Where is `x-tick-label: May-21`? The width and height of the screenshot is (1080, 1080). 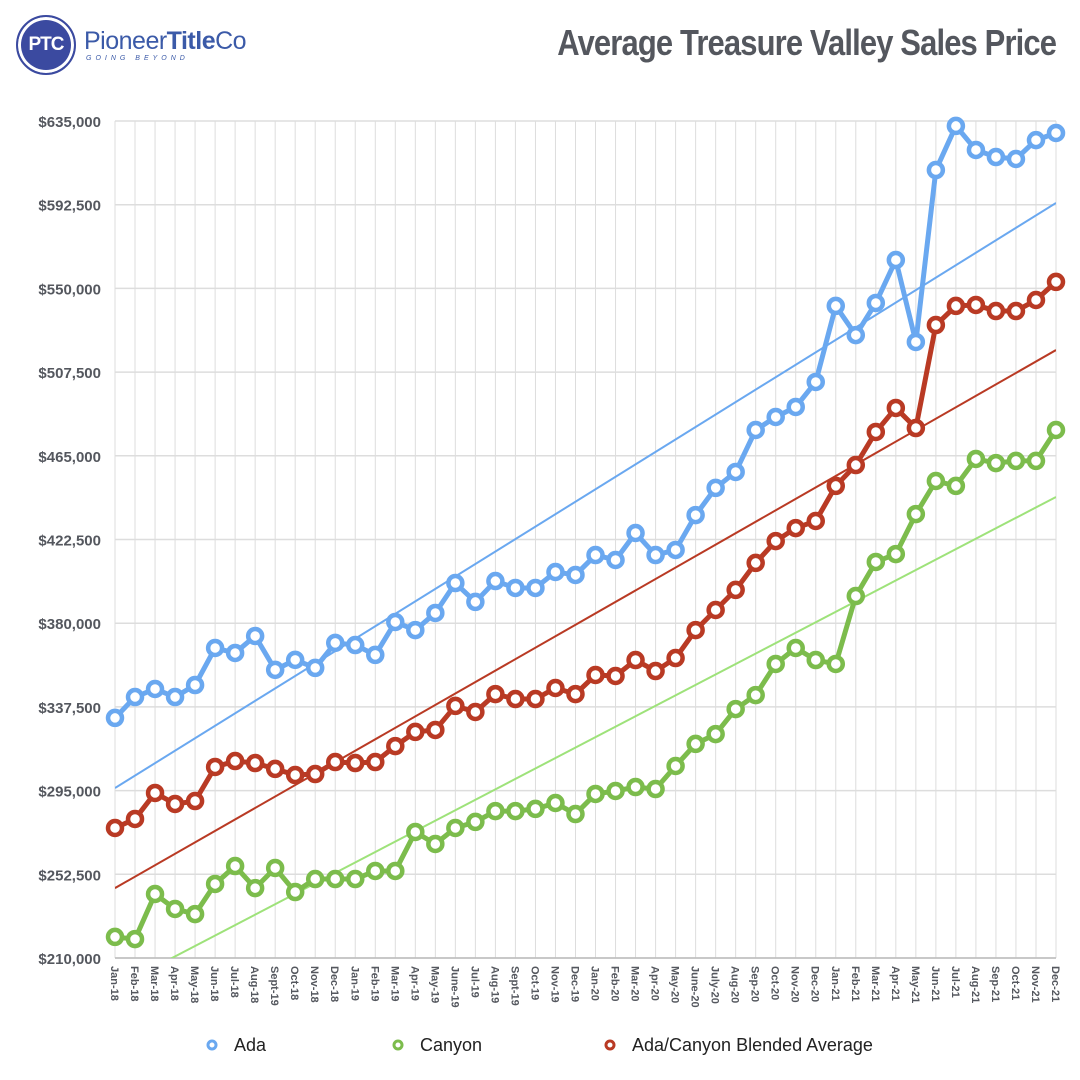 x-tick-label: May-21 is located at coordinates (915, 984).